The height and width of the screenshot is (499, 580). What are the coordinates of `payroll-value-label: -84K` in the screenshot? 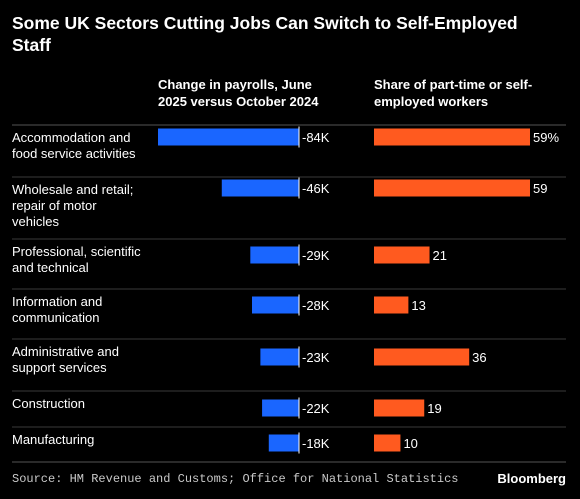 It's located at (316, 137).